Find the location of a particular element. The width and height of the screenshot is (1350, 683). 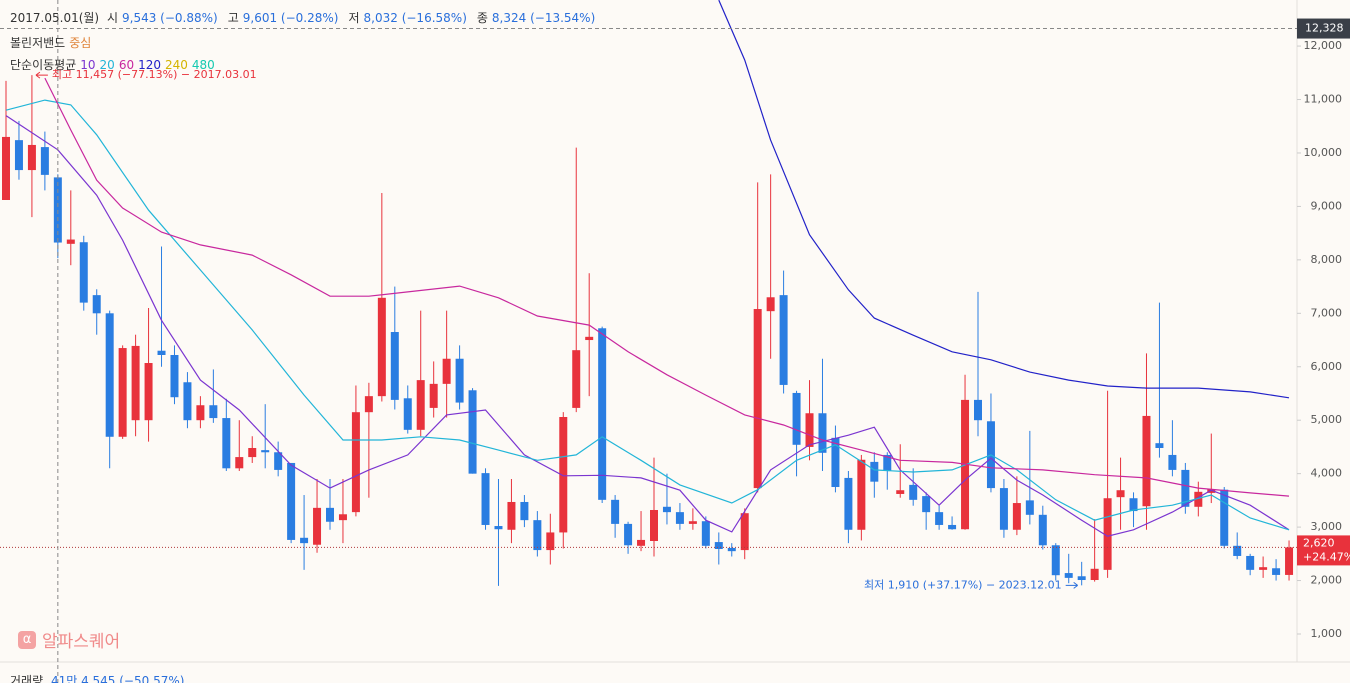

bollinger-legend: 볼린저밴드 중심 is located at coordinates (52, 42).